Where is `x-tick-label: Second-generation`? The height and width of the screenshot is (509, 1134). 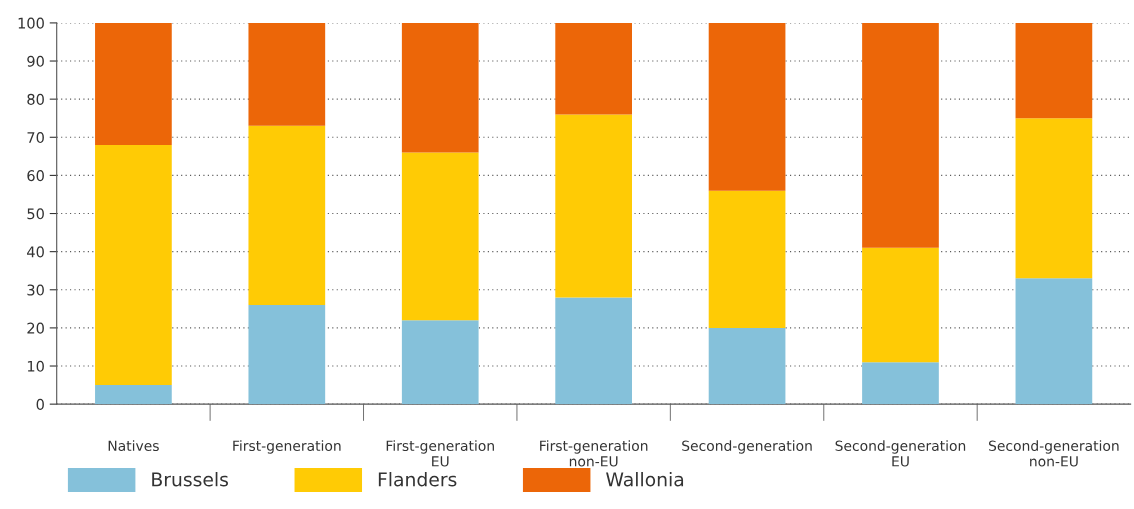 x-tick-label: Second-generation is located at coordinates (747, 447).